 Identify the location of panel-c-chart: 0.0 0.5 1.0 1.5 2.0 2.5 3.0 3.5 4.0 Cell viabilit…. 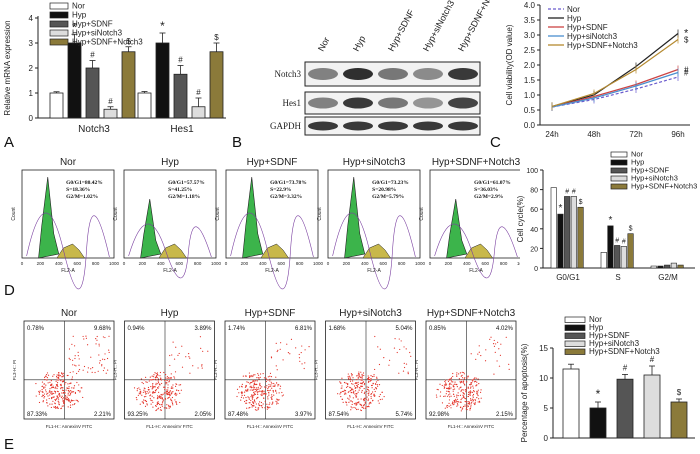
(597, 70).